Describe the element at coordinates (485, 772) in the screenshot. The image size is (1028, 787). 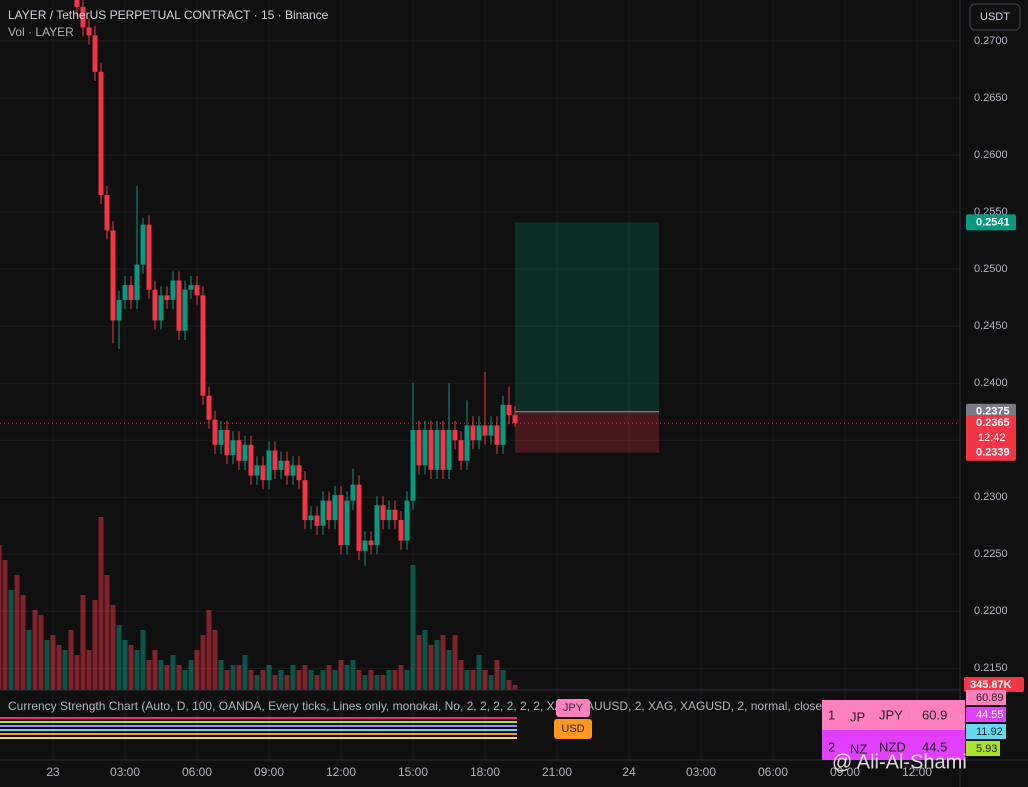
I see `x-tick-label: 18:00` at that location.